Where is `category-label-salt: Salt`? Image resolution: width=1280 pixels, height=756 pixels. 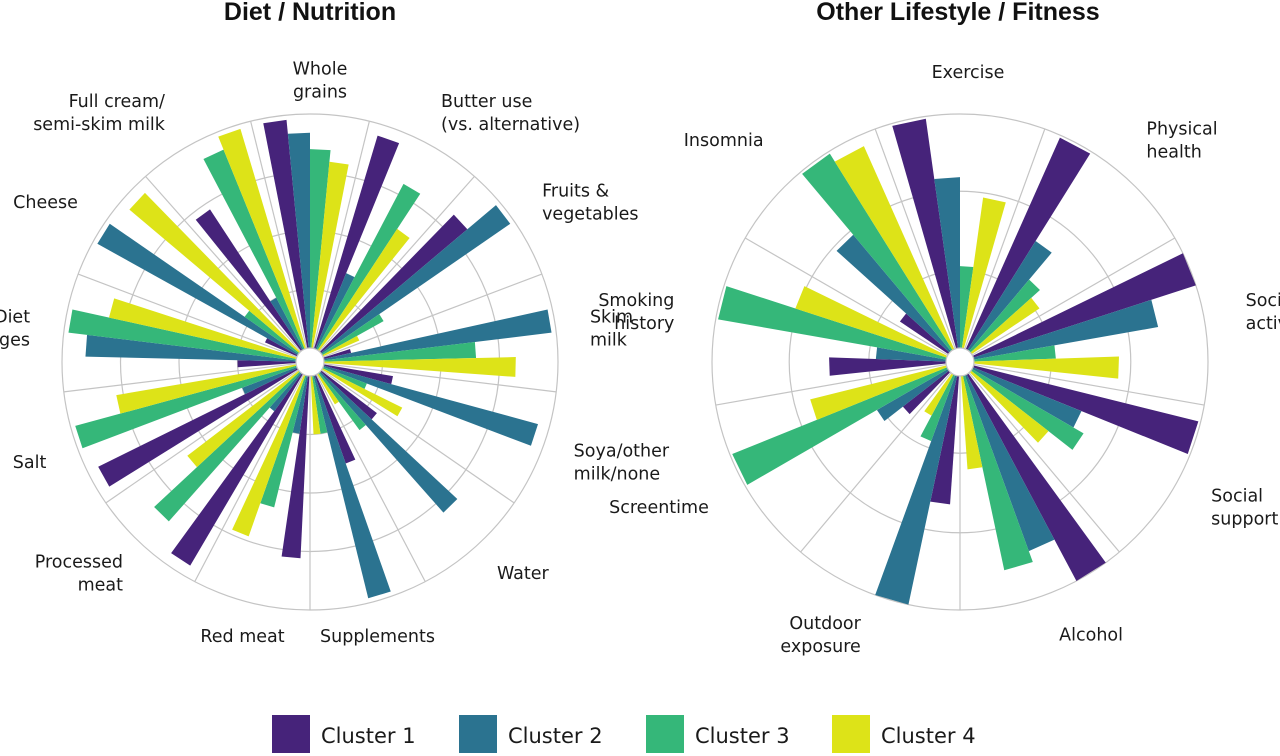
category-label-salt: Salt is located at coordinates (30, 463).